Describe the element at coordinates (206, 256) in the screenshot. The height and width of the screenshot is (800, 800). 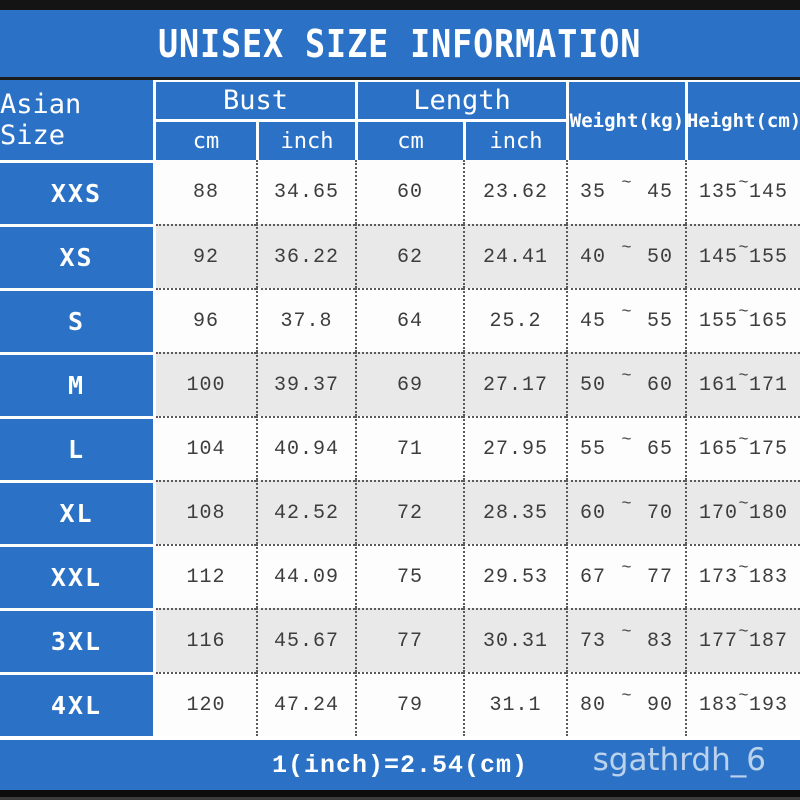
I see `bust-cm-cell: 92` at that location.